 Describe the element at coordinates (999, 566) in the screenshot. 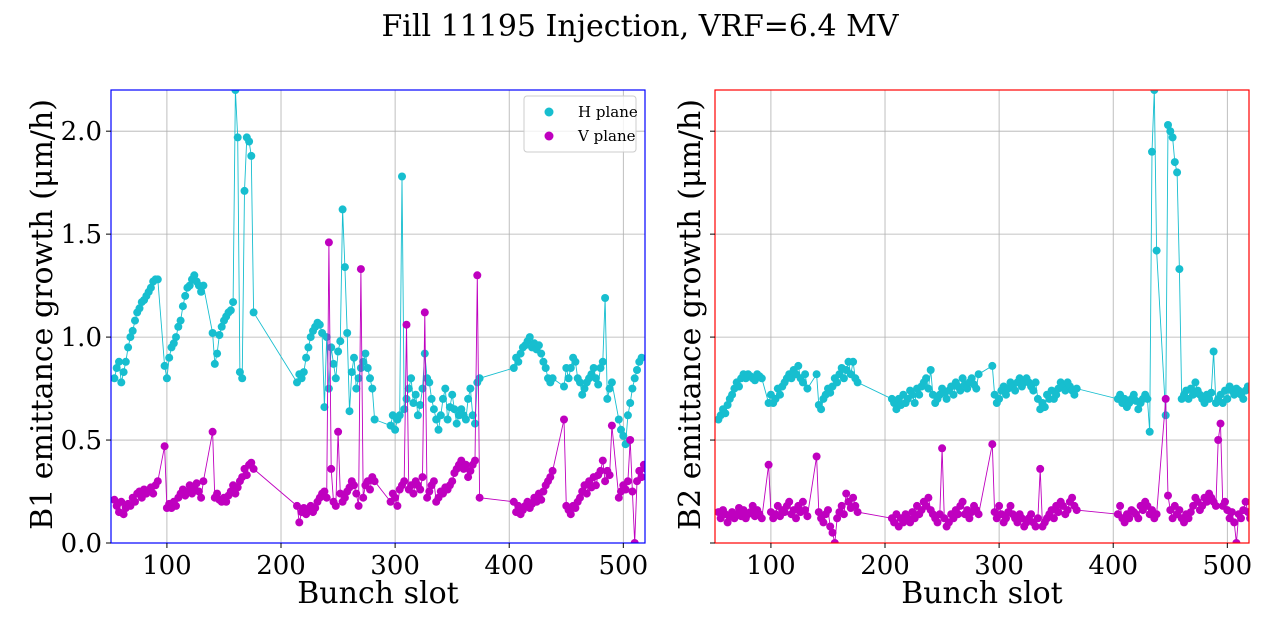

I see `x-tick-label: 300` at that location.